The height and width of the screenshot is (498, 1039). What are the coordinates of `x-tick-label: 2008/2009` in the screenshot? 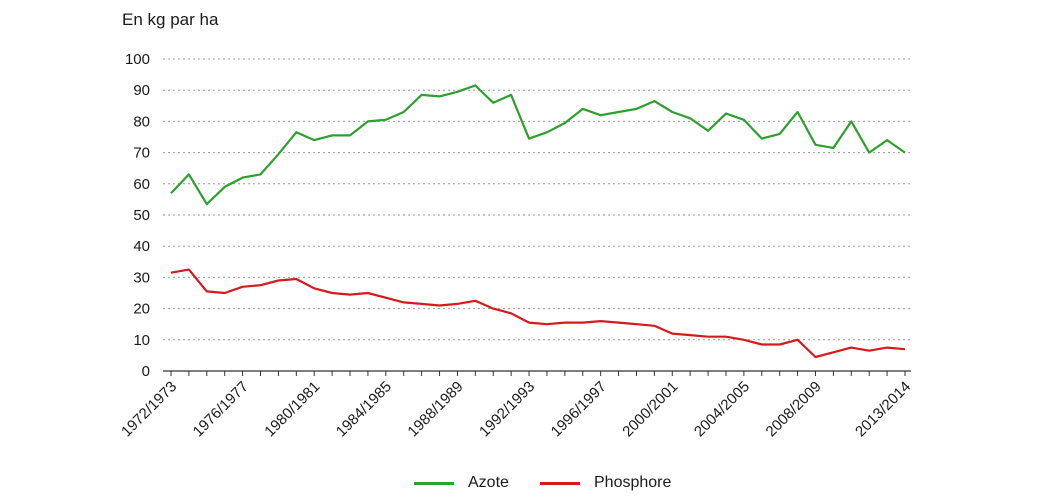 It's located at (794, 409).